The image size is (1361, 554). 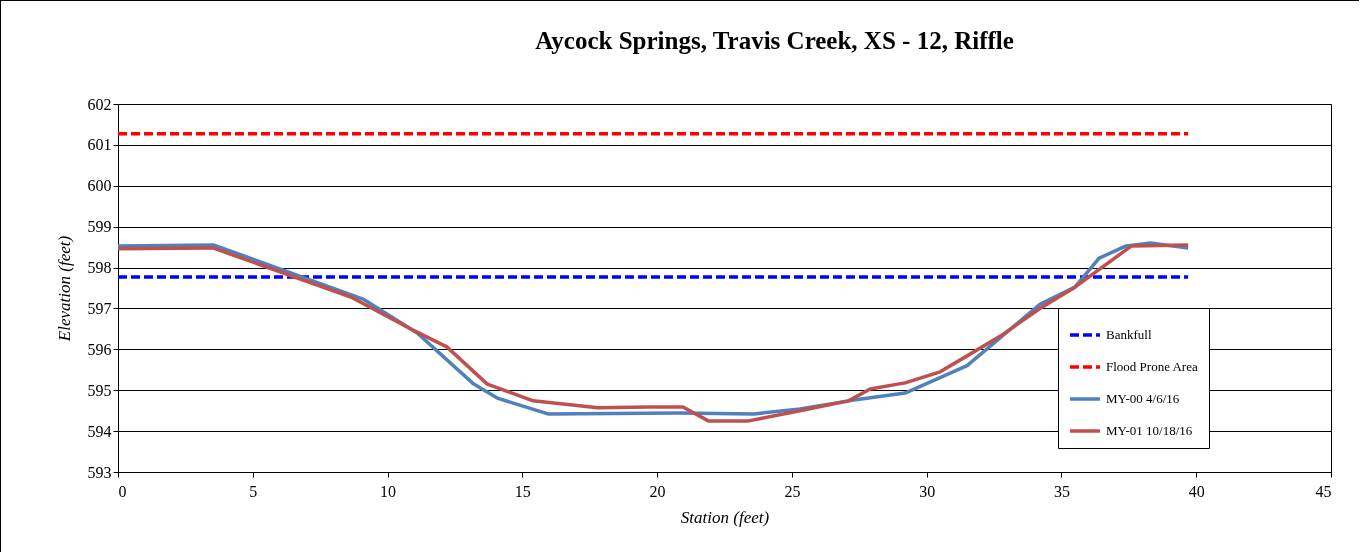 I want to click on y-tick-label: 597, so click(x=99, y=308).